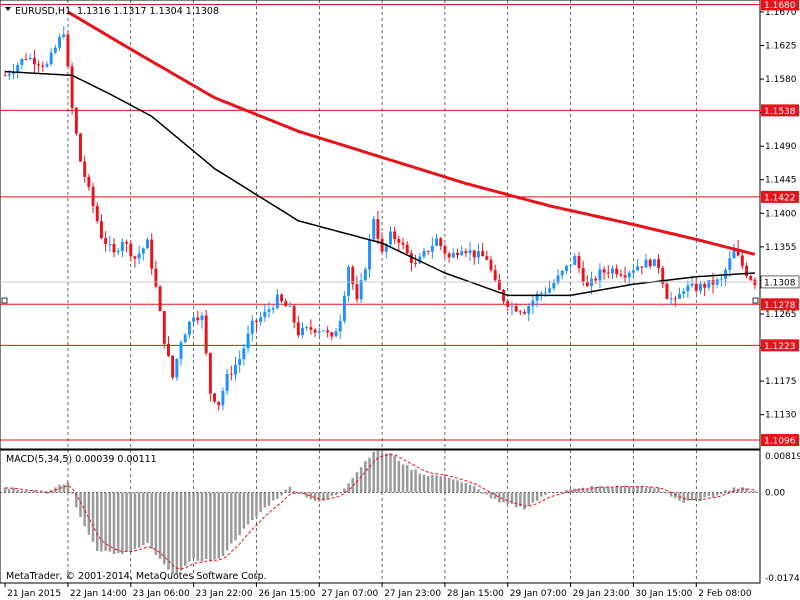 This screenshot has width=800, height=600. Describe the element at coordinates (8, 9) in the screenshot. I see `dropdown-triangle-icon` at that location.